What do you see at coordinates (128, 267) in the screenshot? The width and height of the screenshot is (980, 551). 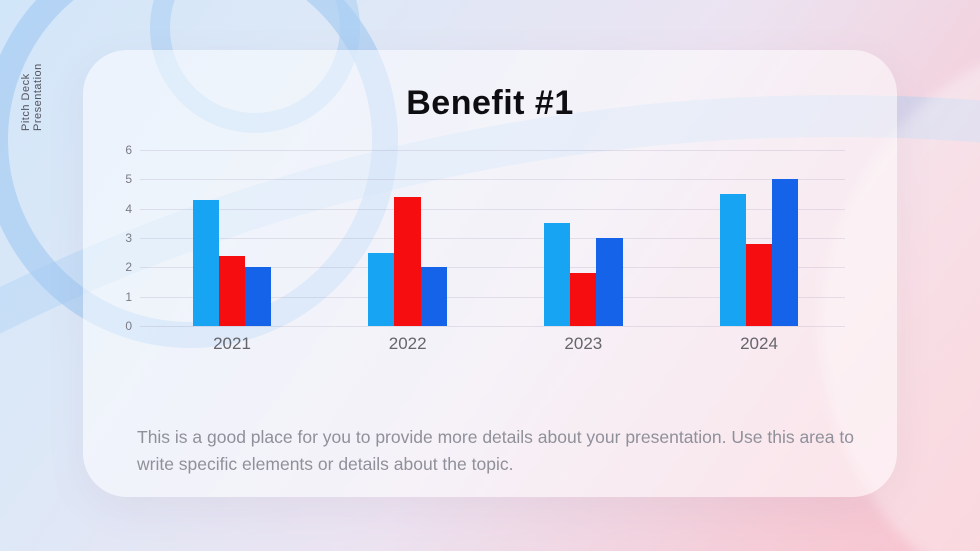 I see `y-axis-tick: 2` at bounding box center [128, 267].